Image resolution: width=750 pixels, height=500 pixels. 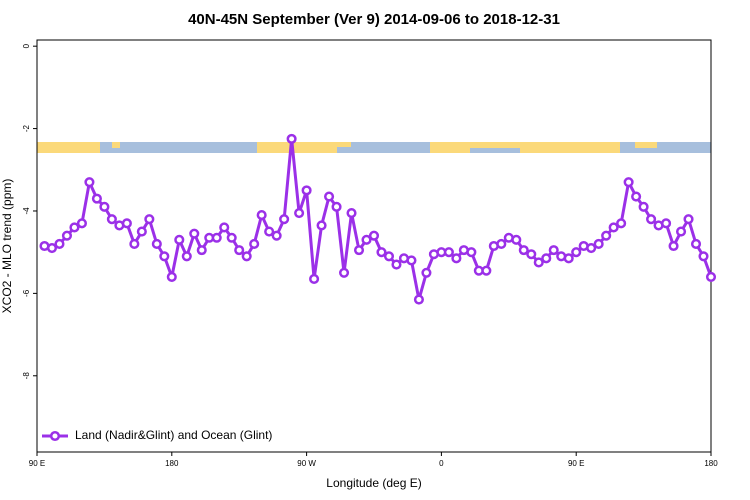 What do you see at coordinates (441, 463) in the screenshot?
I see `x-tick-label: 0` at bounding box center [441, 463].